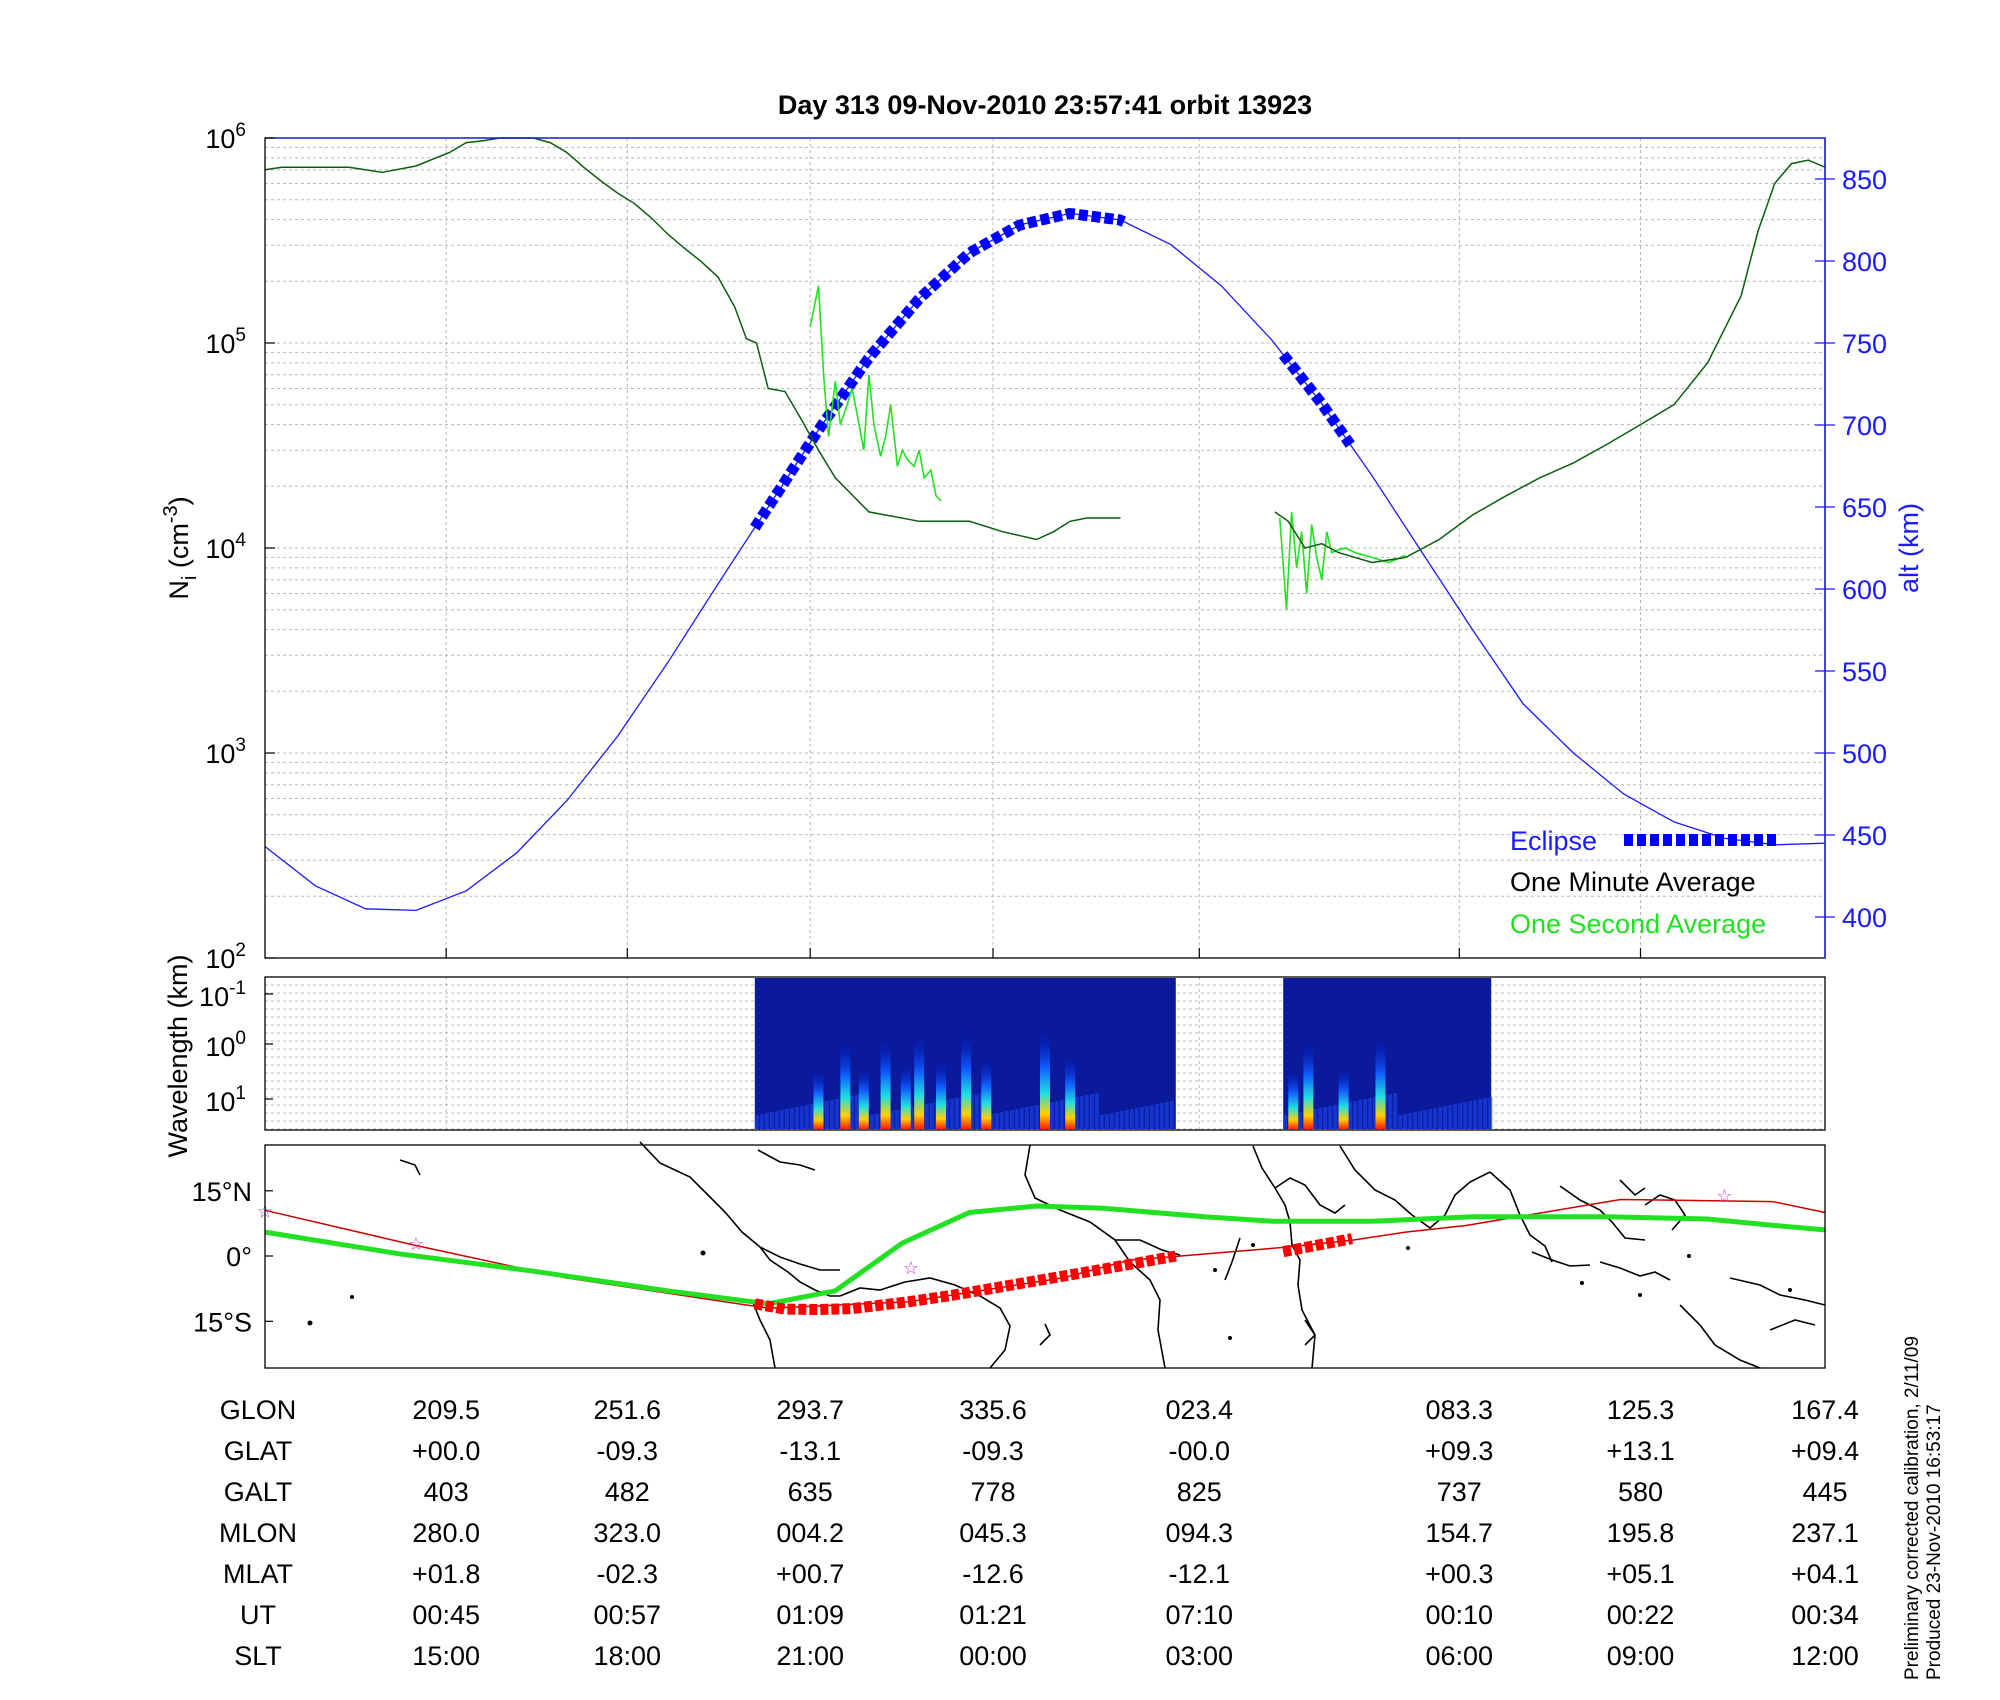  I want to click on spectrogram-tick-label: 10⁻¹, so click(222, 995).